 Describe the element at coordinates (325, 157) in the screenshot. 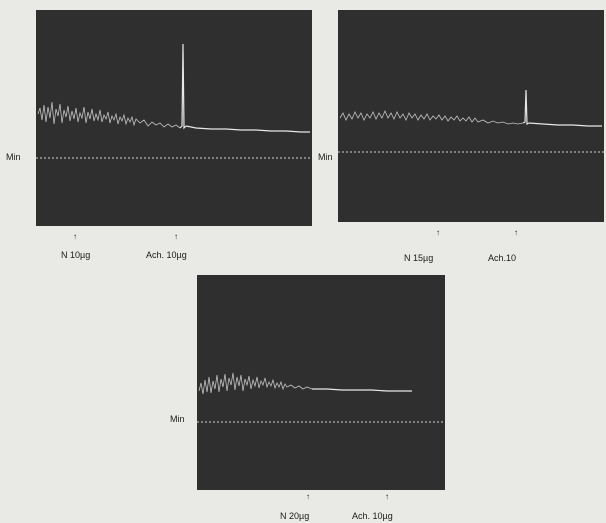

I see `min-label-2: Min` at that location.